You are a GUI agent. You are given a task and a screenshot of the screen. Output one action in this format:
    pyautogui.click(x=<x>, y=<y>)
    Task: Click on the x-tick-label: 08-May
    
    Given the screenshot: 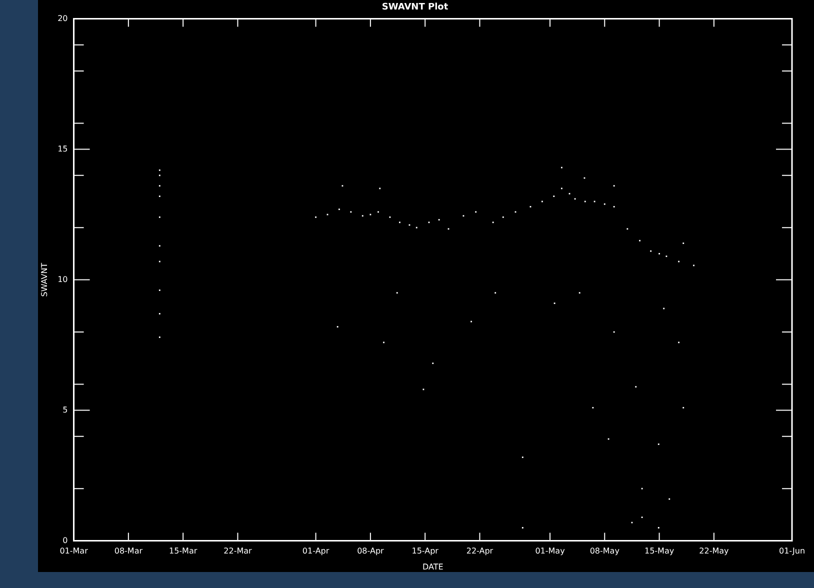 What is the action you would take?
    pyautogui.click(x=605, y=551)
    